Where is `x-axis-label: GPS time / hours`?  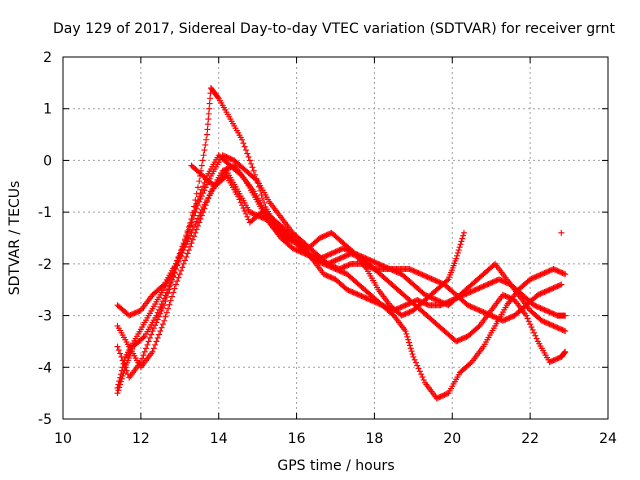
x-axis-label: GPS time / hours is located at coordinates (335, 466).